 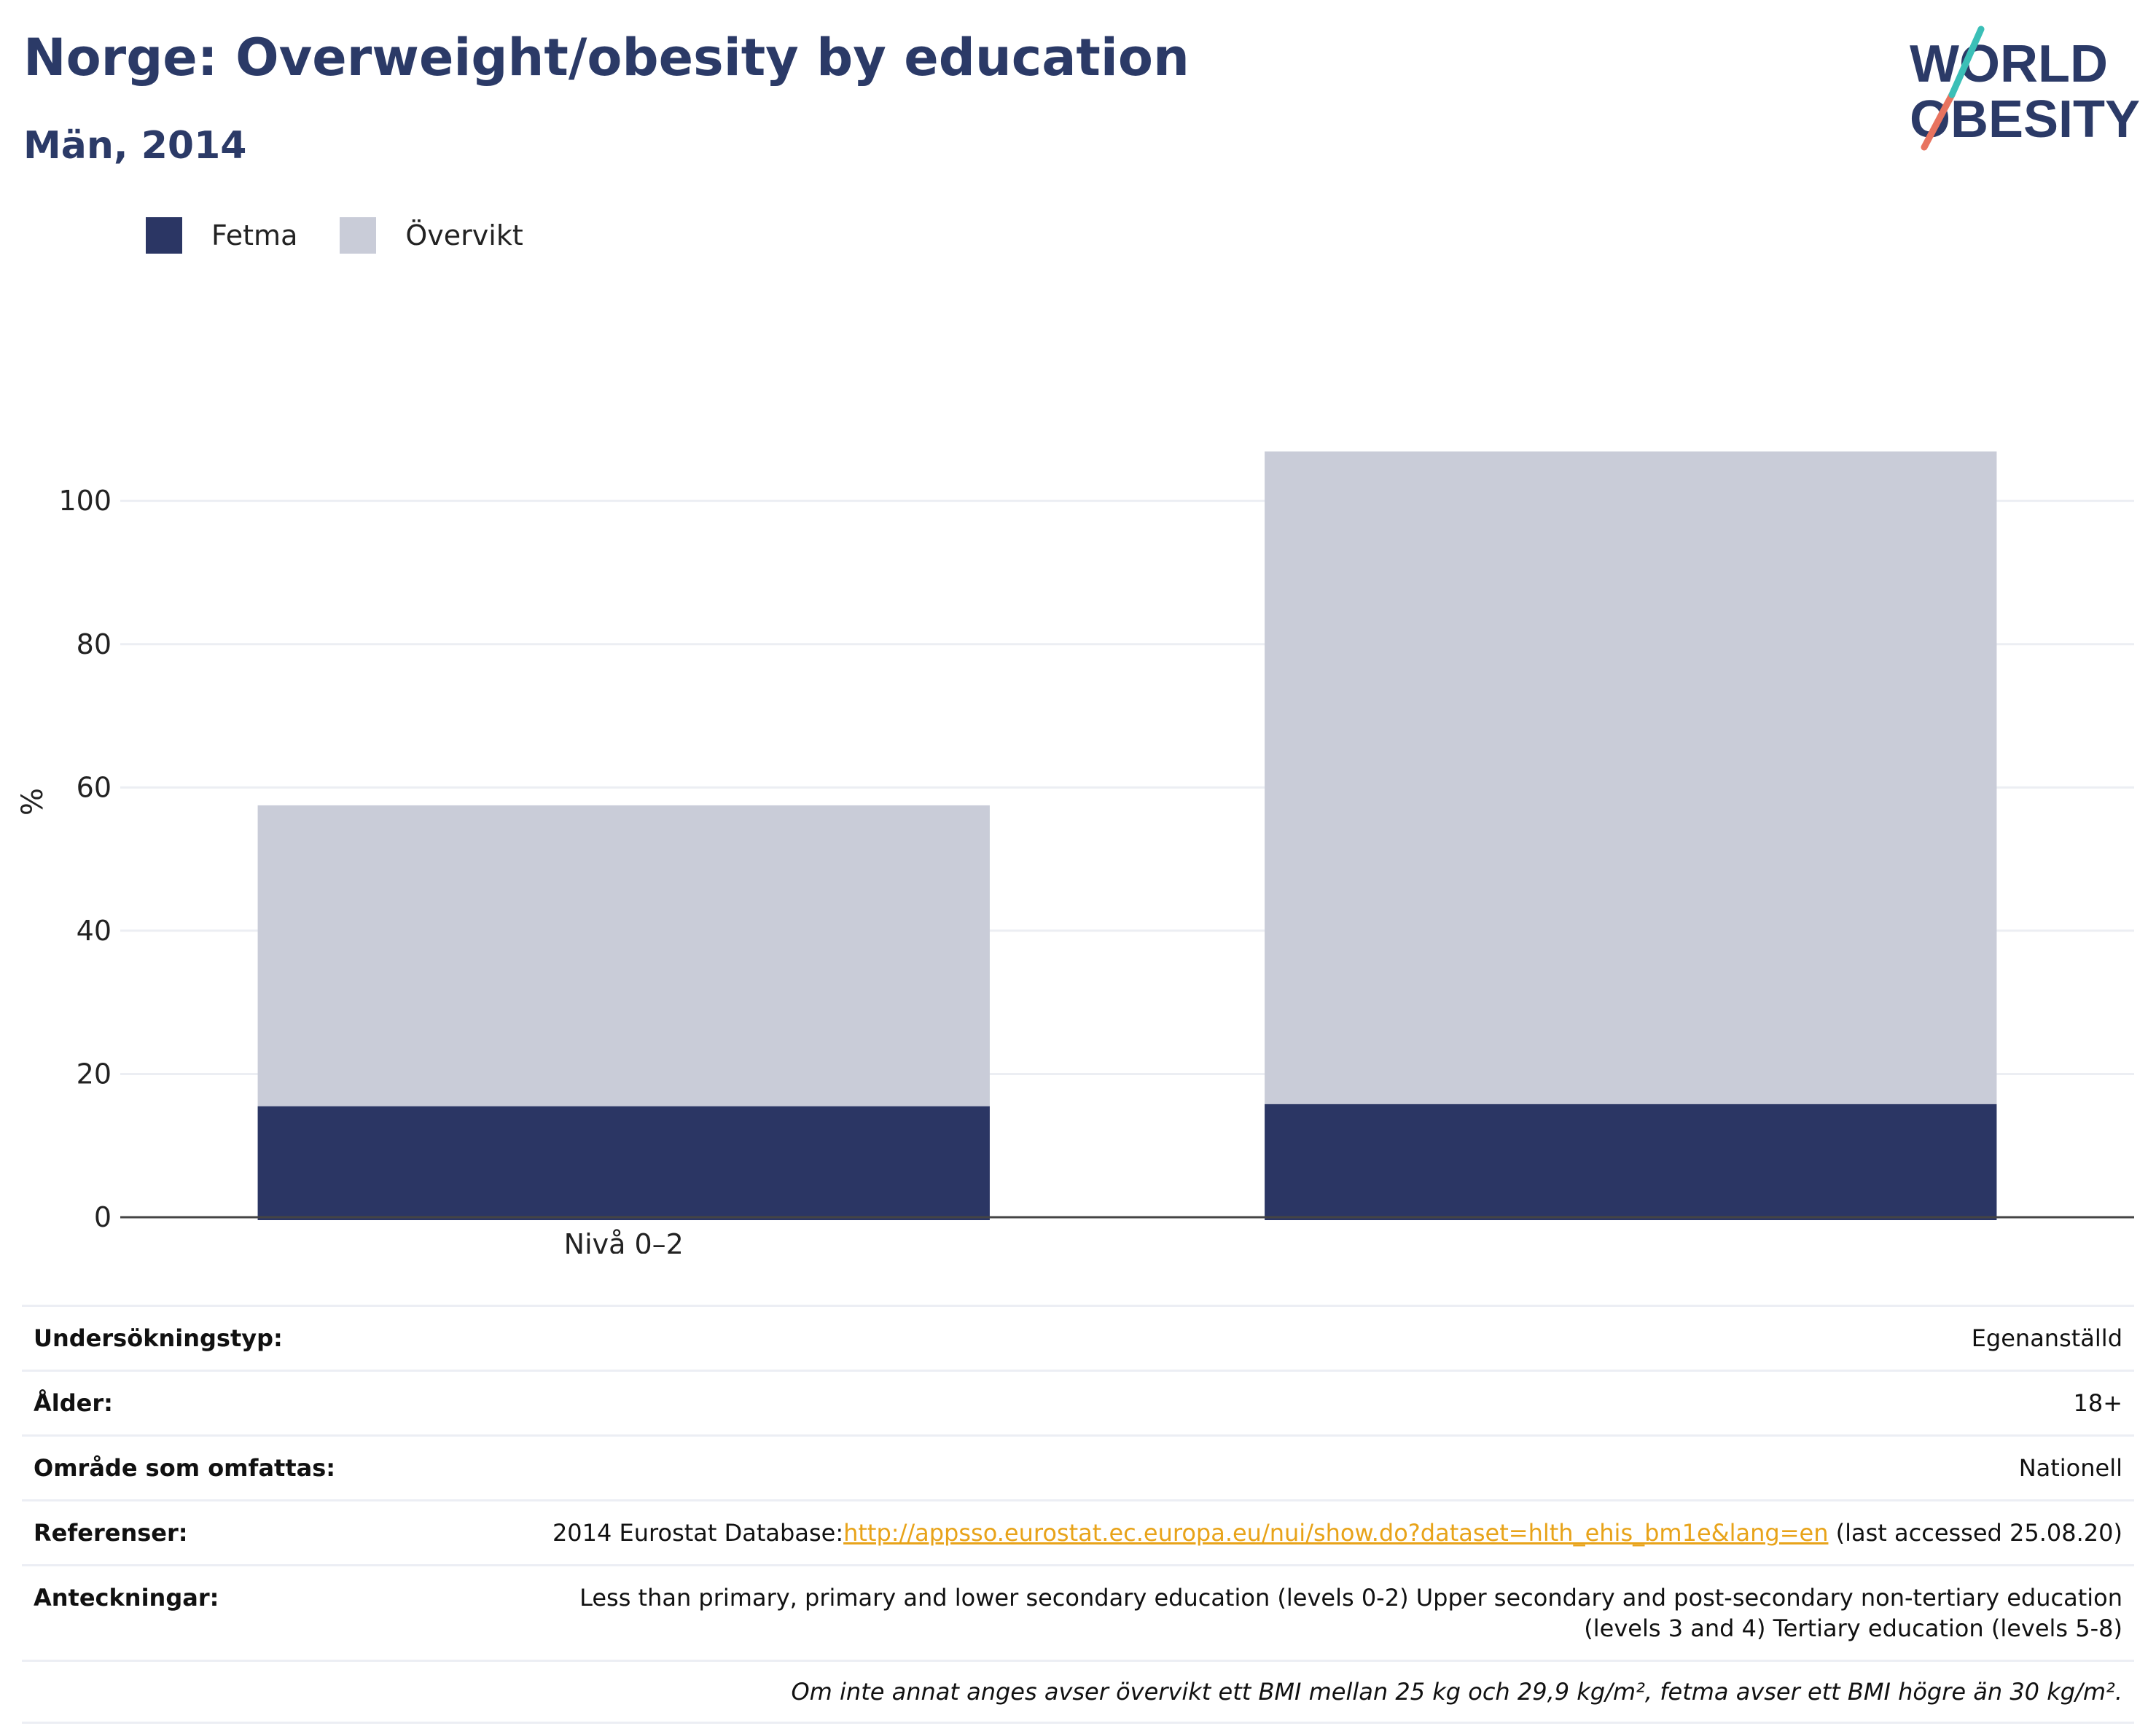 What do you see at coordinates (164, 235) in the screenshot?
I see `legend-swatch-fetma` at bounding box center [164, 235].